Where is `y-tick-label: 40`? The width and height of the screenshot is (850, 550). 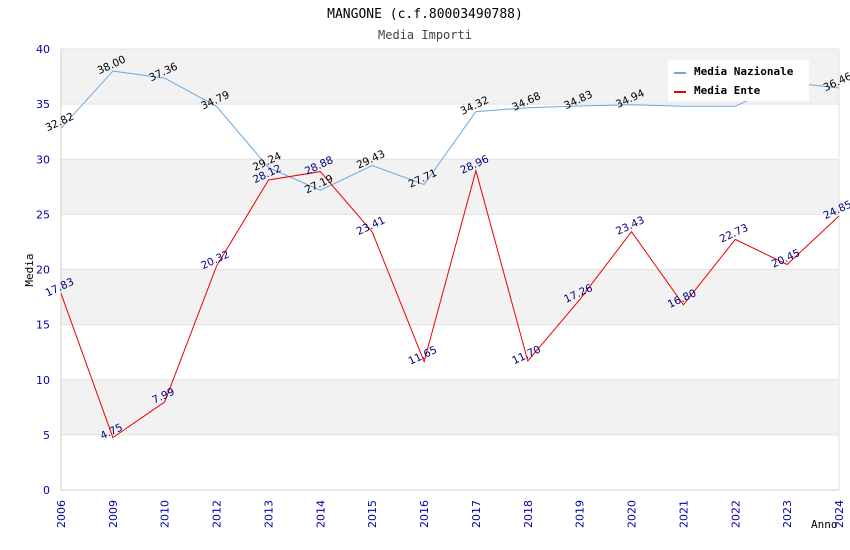
y-tick-label: 40 is located at coordinates (43, 49).